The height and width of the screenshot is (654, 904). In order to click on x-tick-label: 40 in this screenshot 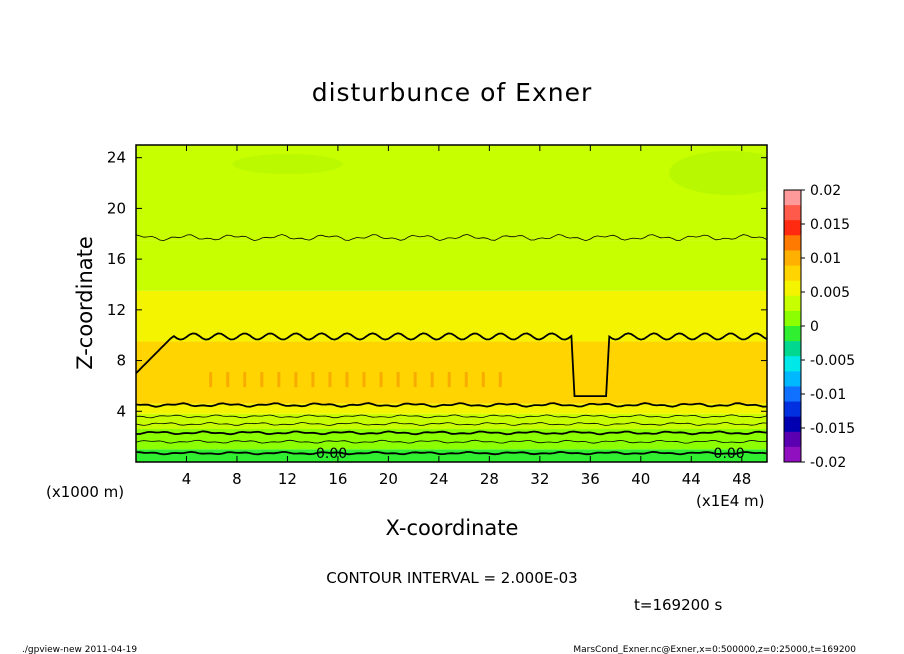, I will do `click(640, 479)`.